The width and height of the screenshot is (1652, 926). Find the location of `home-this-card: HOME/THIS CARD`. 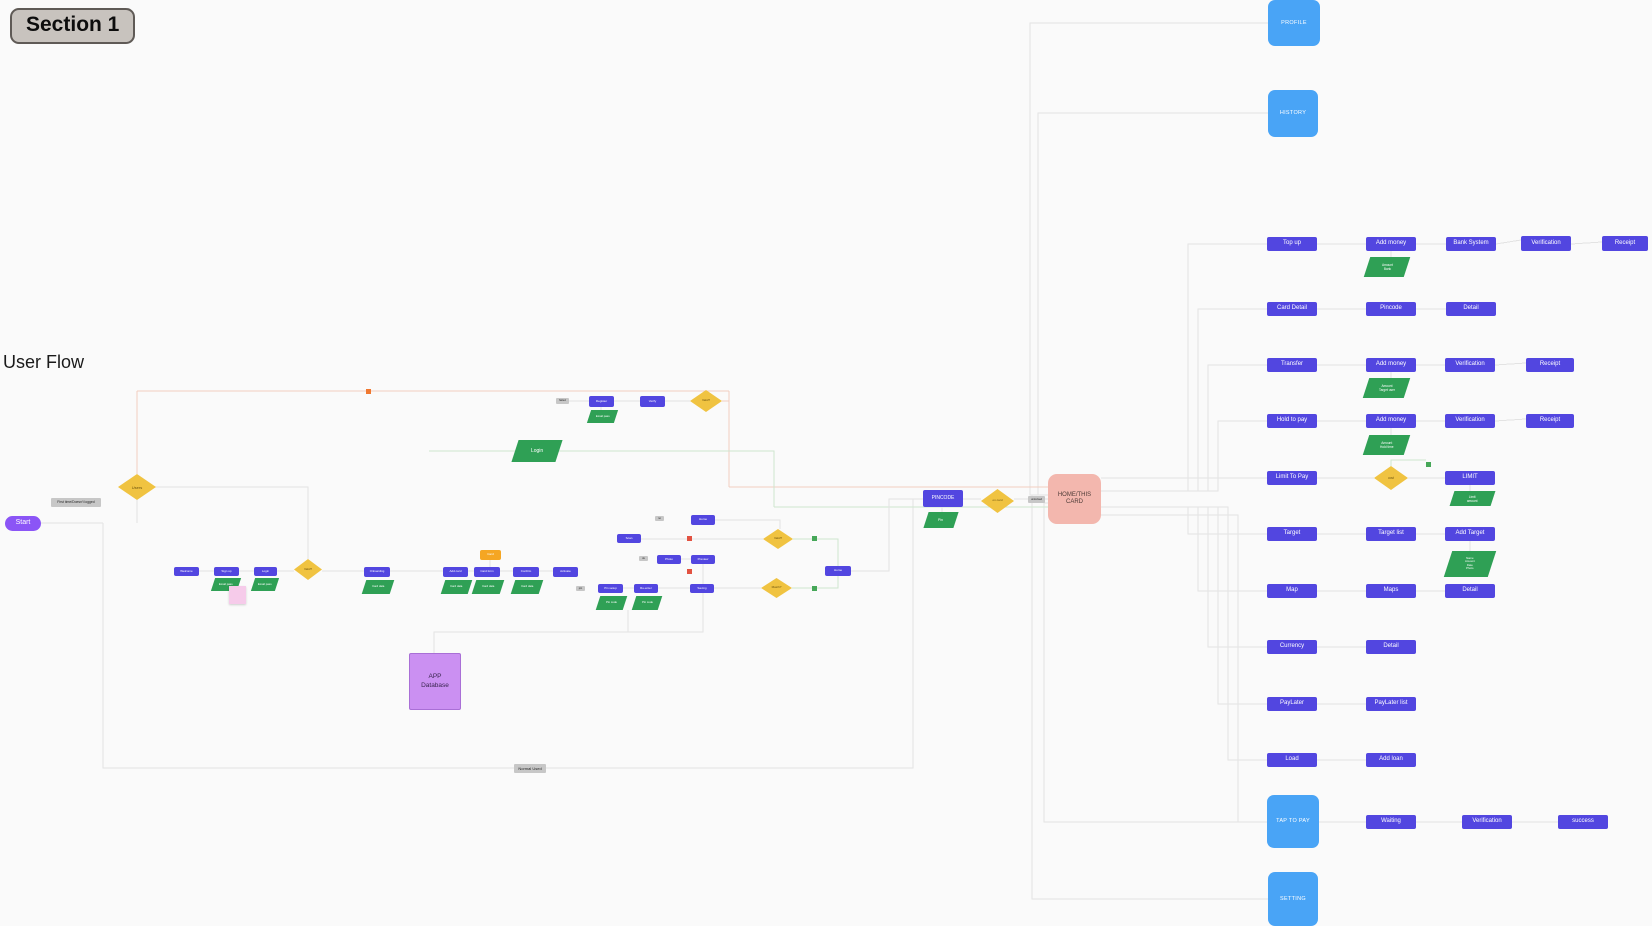

home-this-card: HOME/THIS CARD is located at coordinates (1074, 499).